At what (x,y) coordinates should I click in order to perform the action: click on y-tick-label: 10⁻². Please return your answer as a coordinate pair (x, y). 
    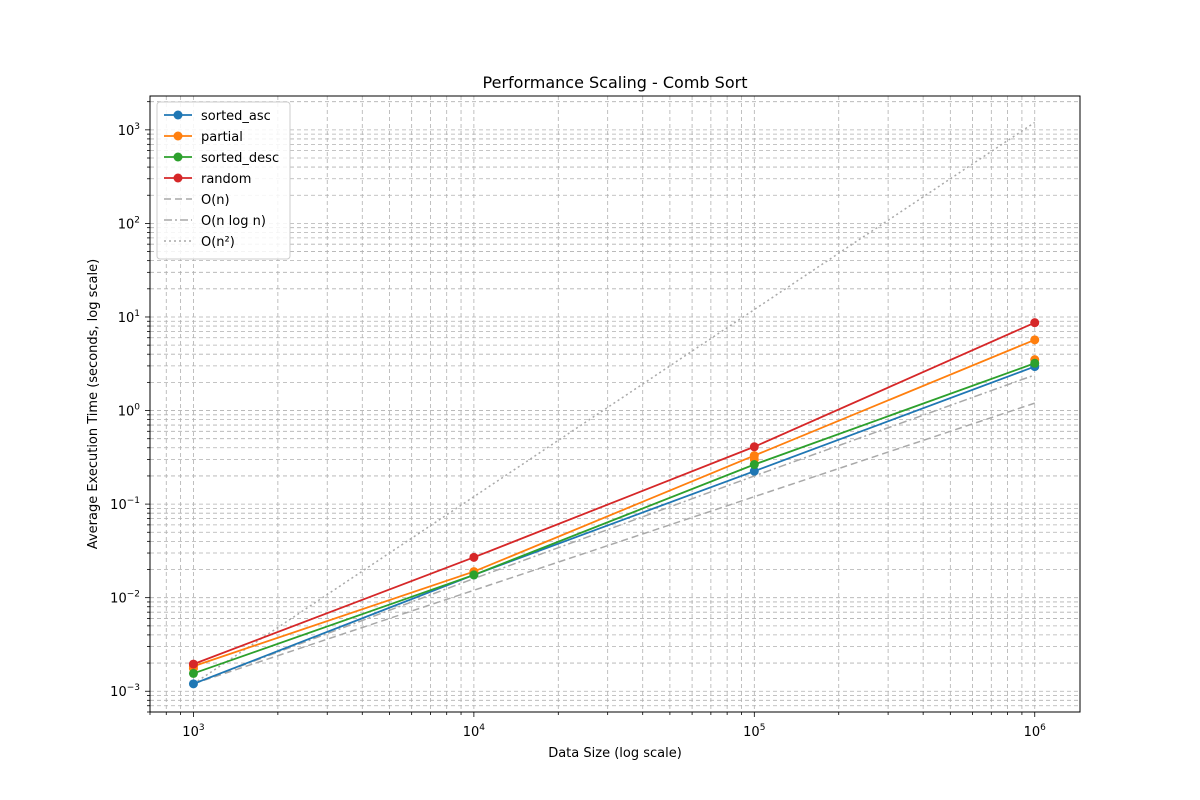
    Looking at the image, I should click on (125, 598).